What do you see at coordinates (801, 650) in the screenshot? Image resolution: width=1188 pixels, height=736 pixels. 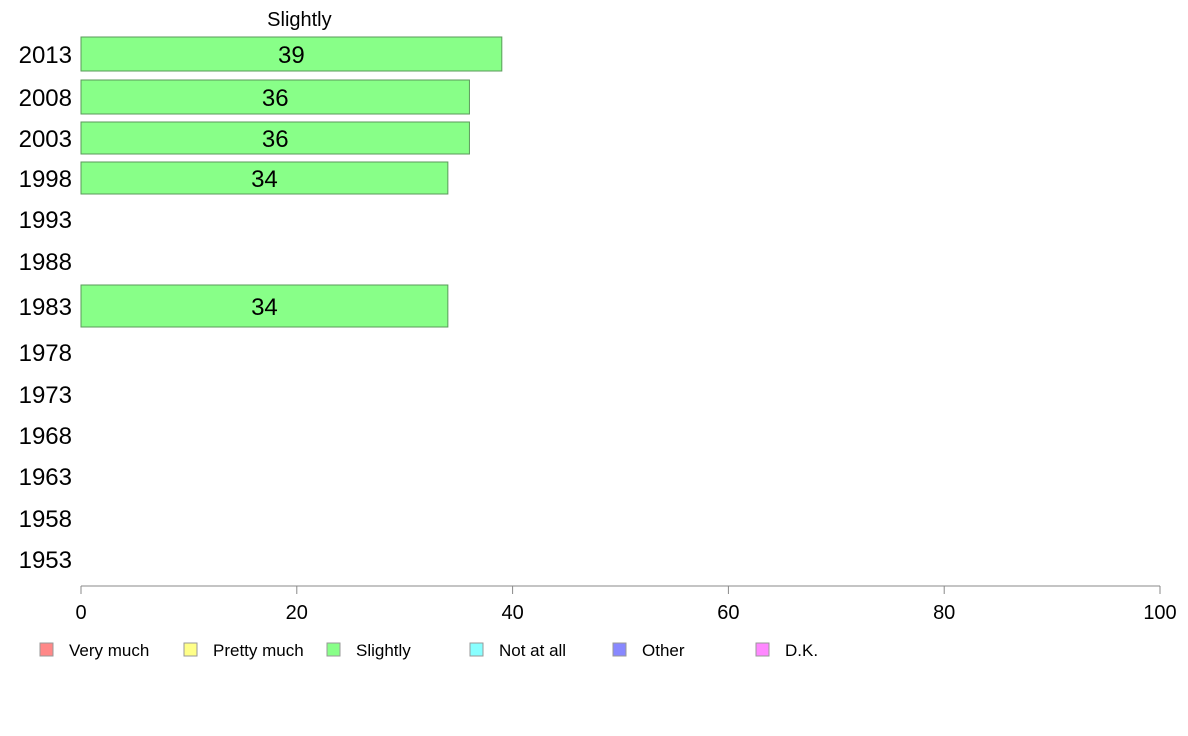 I see `legend-label-6: D.K.` at bounding box center [801, 650].